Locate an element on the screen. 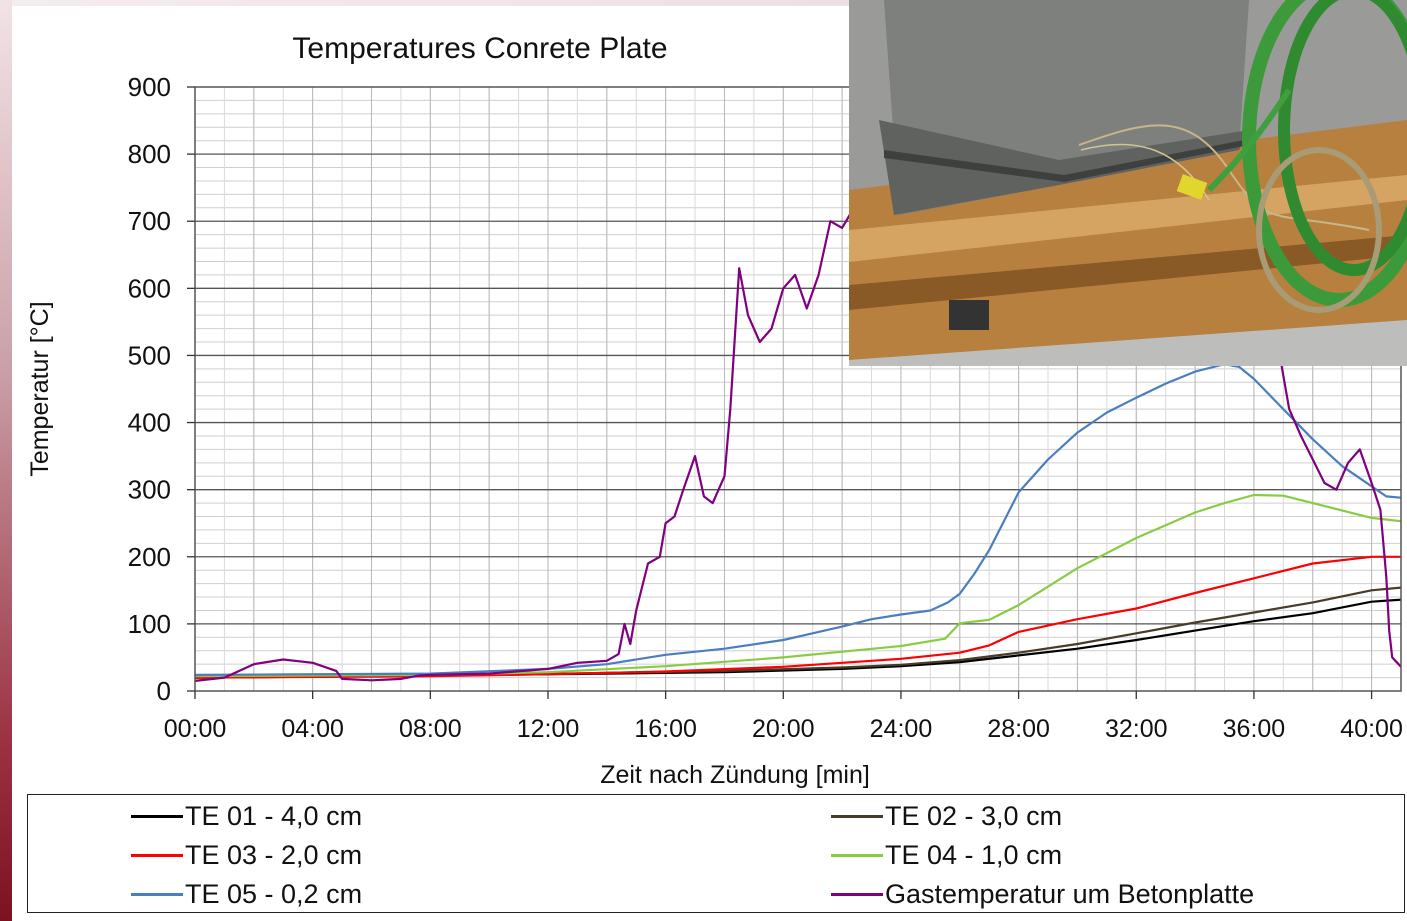 This screenshot has height=921, width=1407. y-tick-label: 400 is located at coordinates (149, 423).